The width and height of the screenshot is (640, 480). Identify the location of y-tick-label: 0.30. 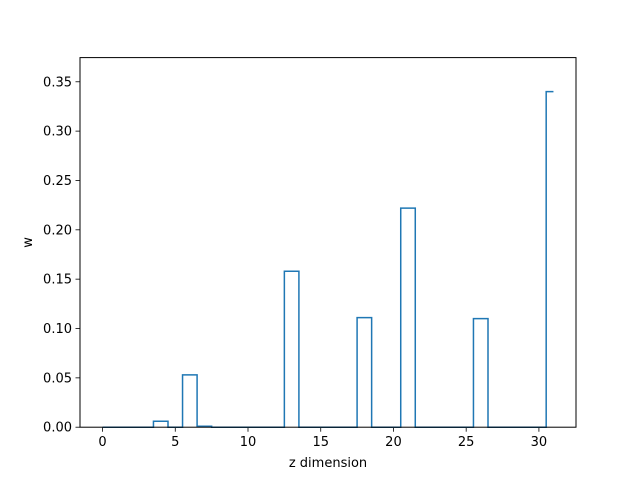
(57, 132).